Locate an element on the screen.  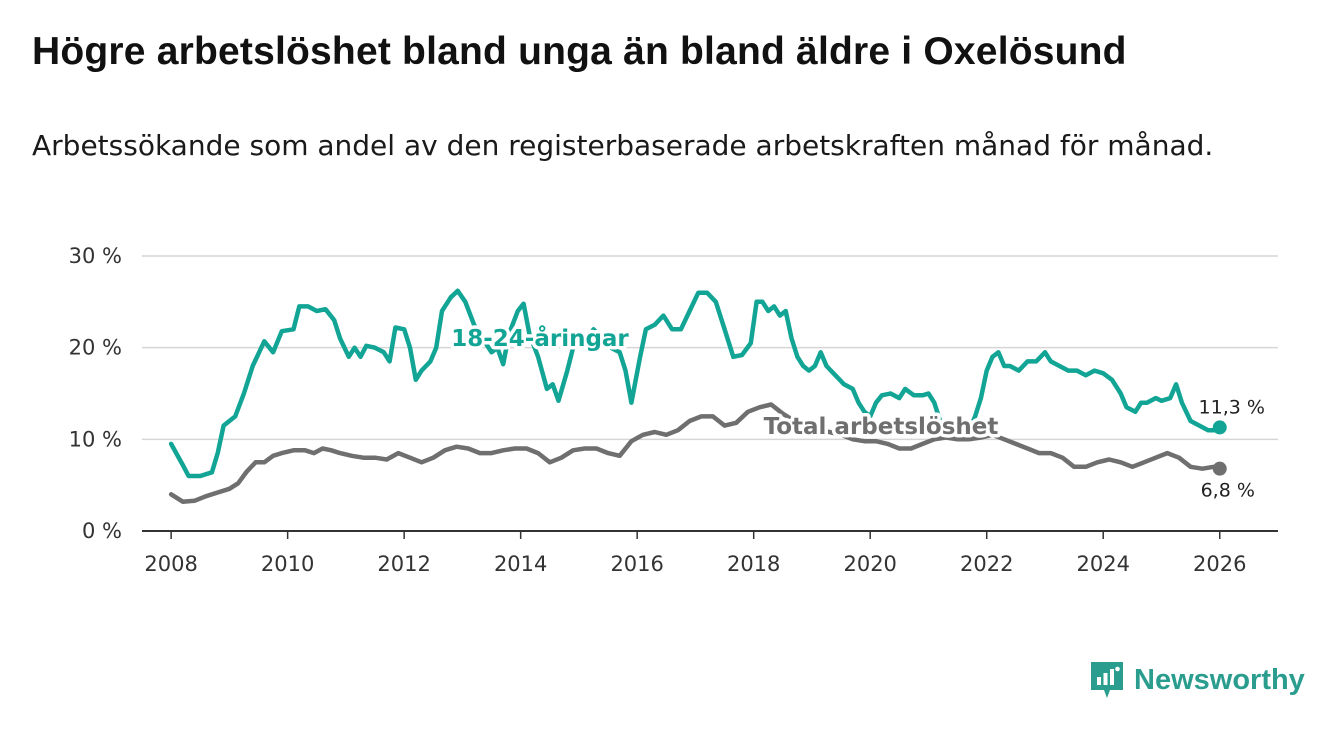
end-value-youth: 11,3 % is located at coordinates (1232, 407).